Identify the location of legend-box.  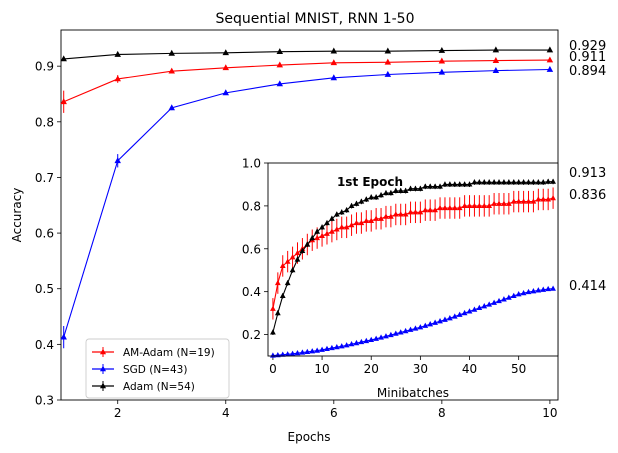
(157, 368).